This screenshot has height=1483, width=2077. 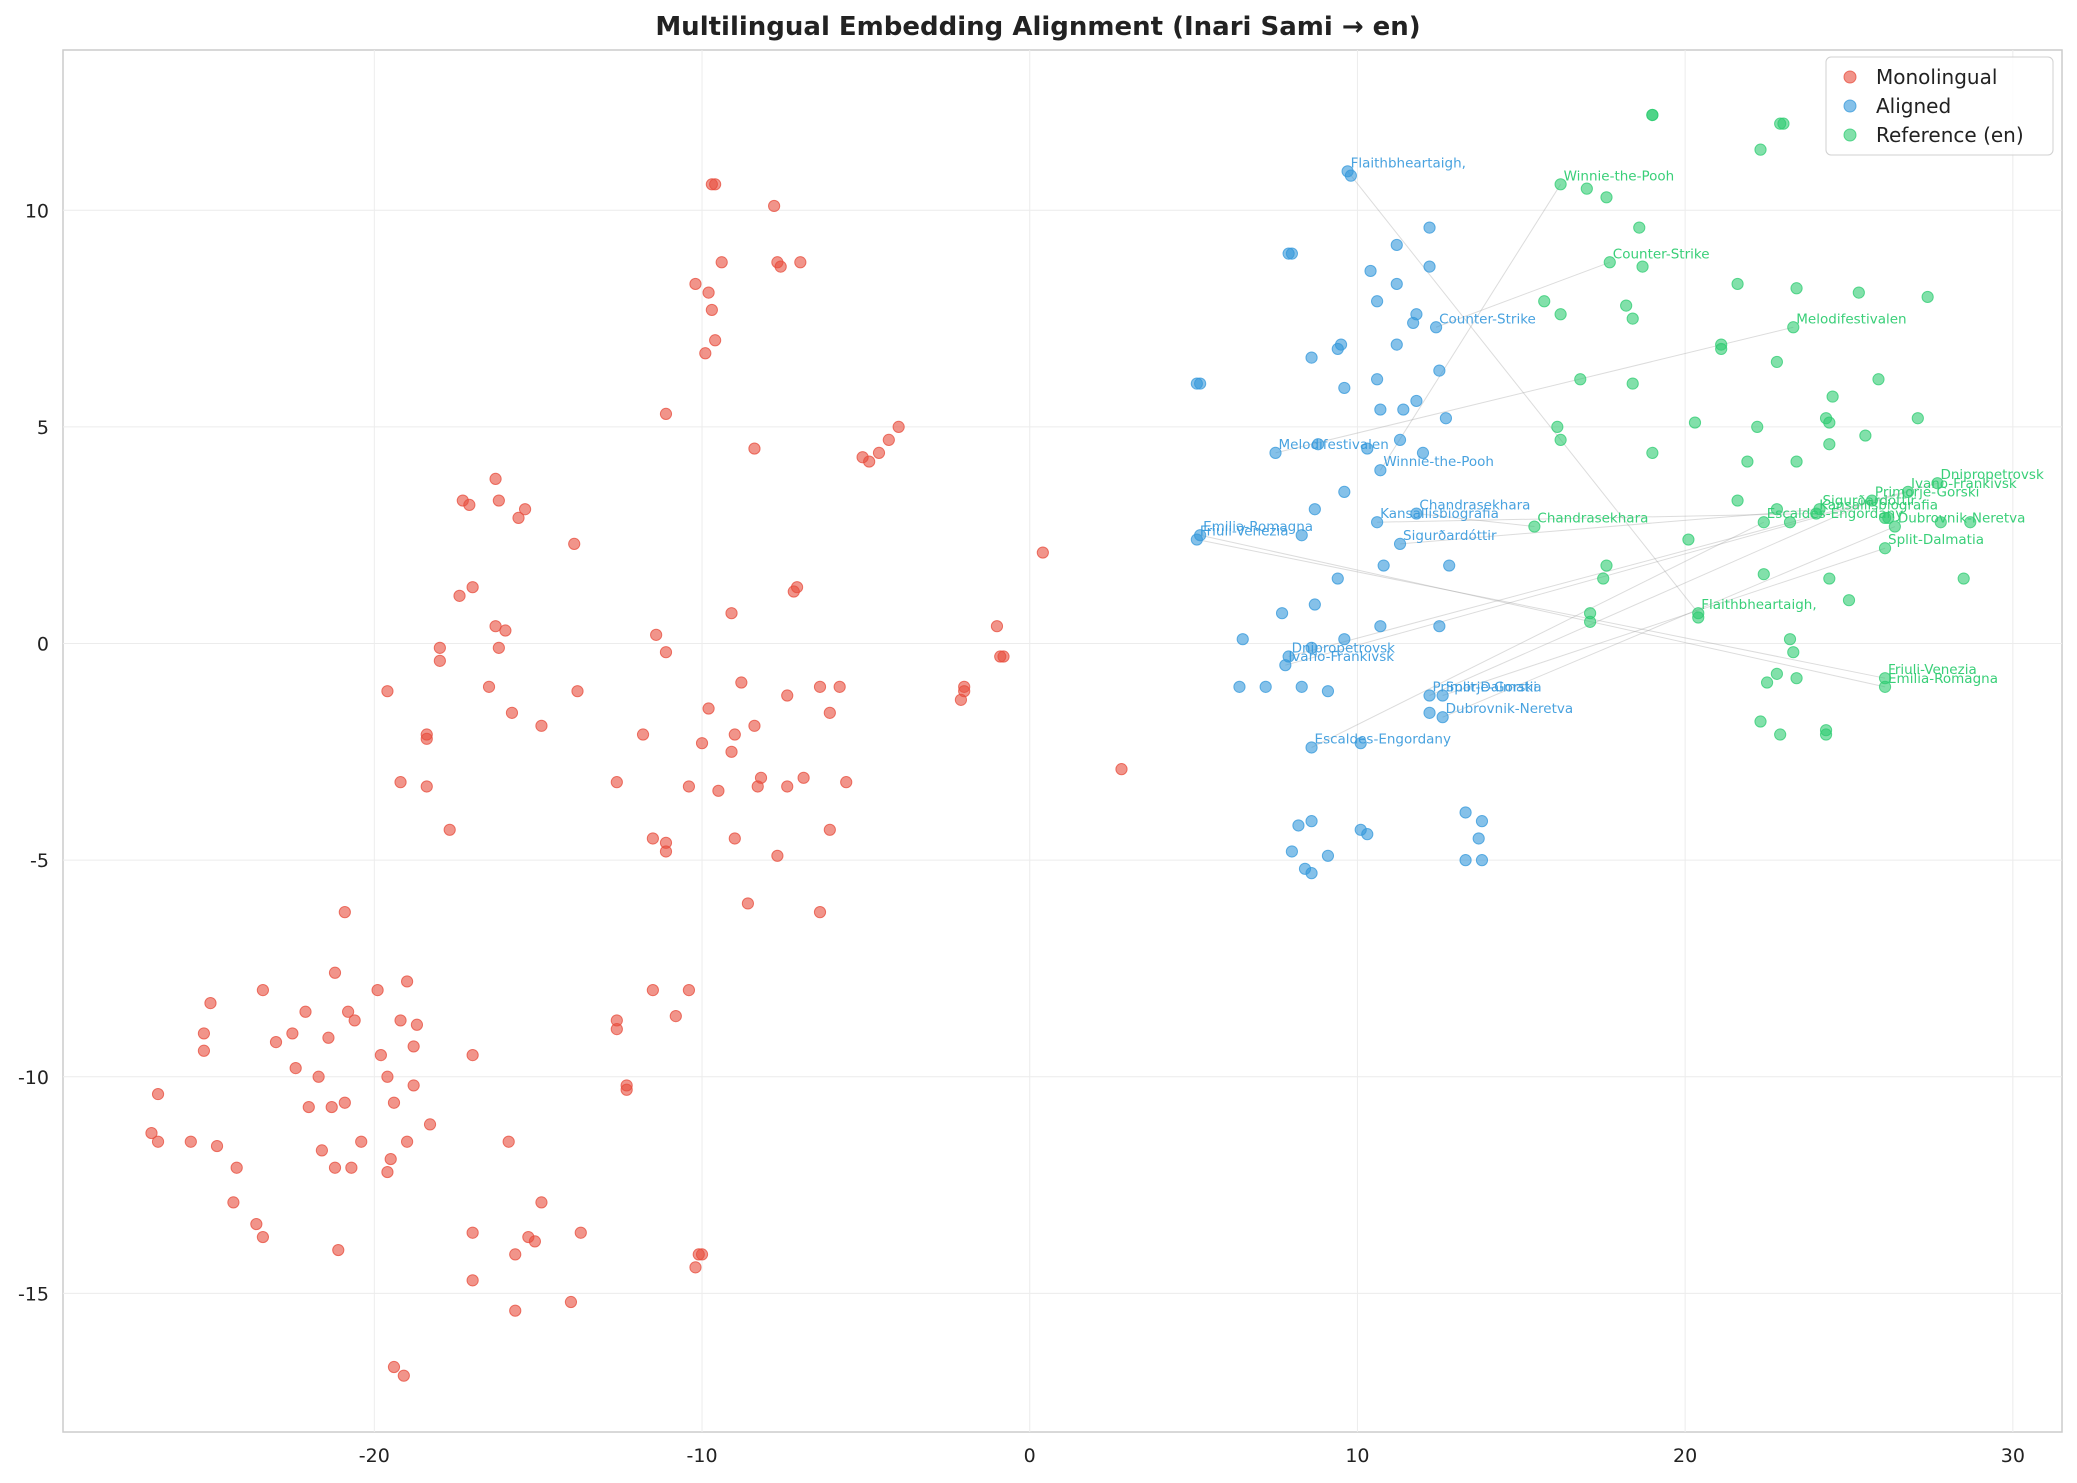 I want to click on y-tick-label: 10, so click(x=37, y=211).